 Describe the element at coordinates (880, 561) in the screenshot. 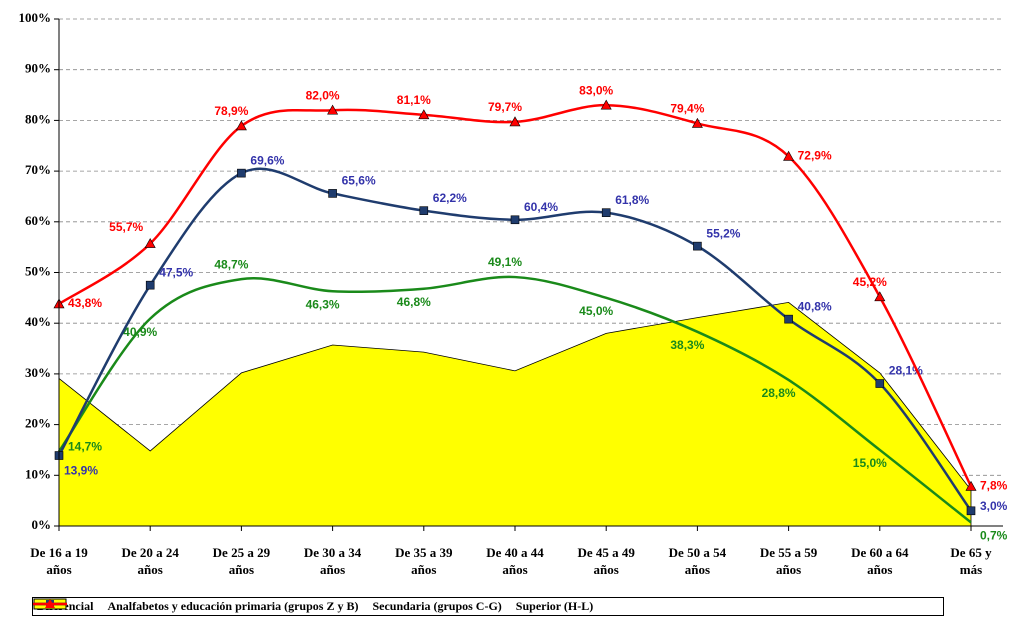

I see `x-tick-label: De 60 a 64 años` at that location.